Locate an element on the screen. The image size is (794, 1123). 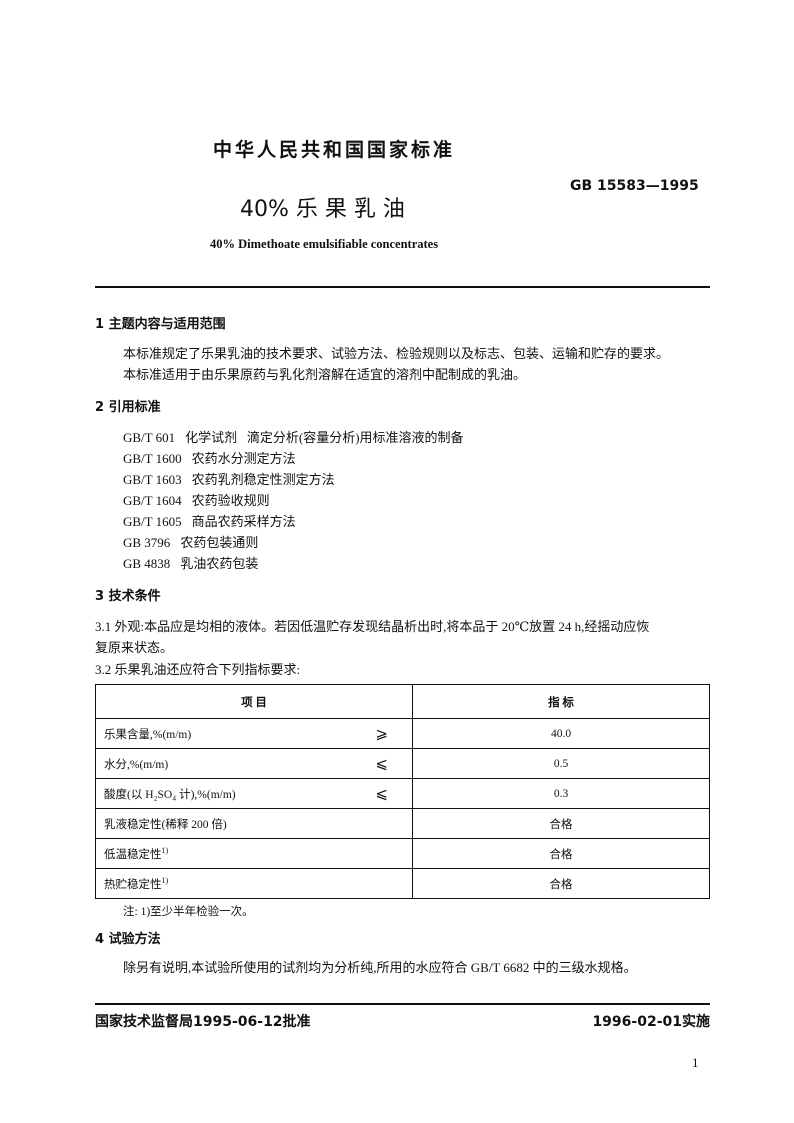
section-2-heading: 2 引用标准 is located at coordinates (128, 407).